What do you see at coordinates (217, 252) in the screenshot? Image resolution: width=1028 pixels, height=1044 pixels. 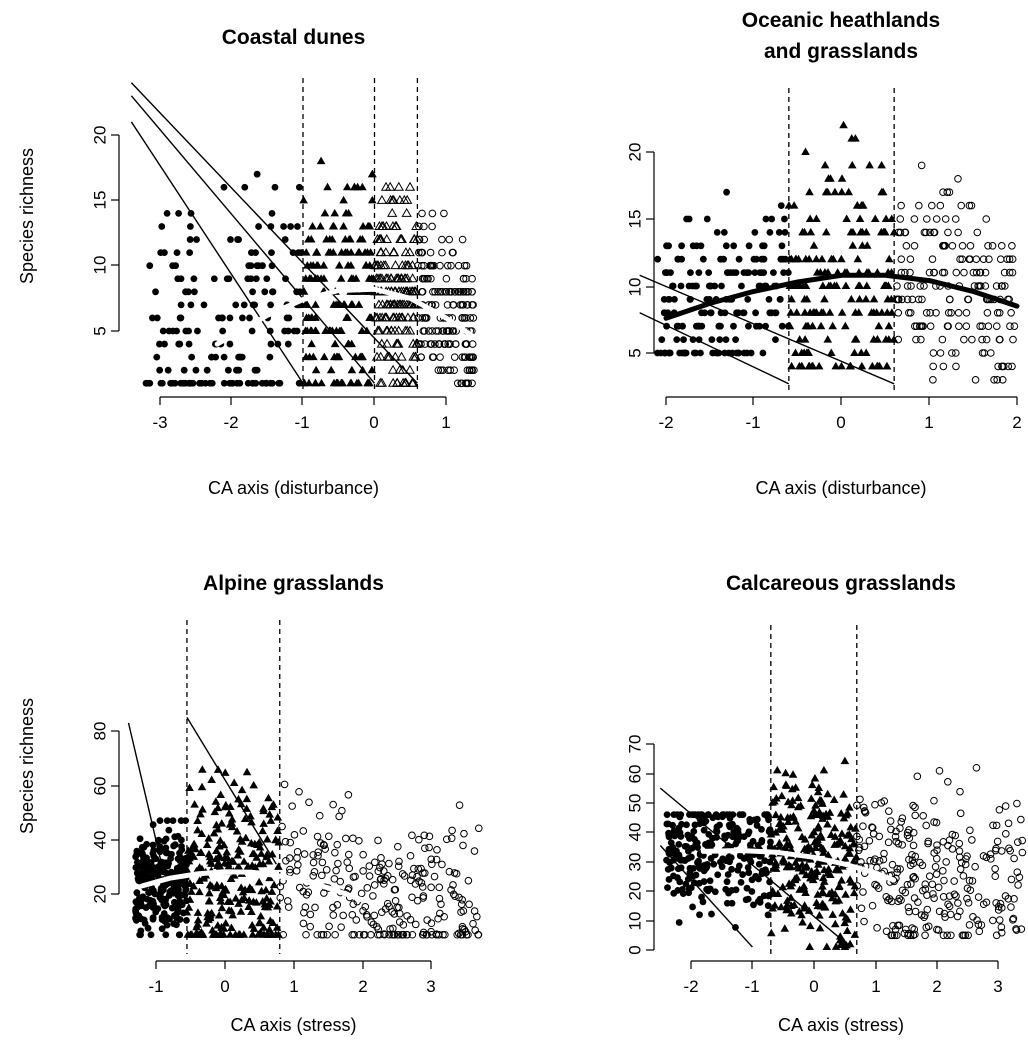 I see `diagonal-line` at bounding box center [217, 252].